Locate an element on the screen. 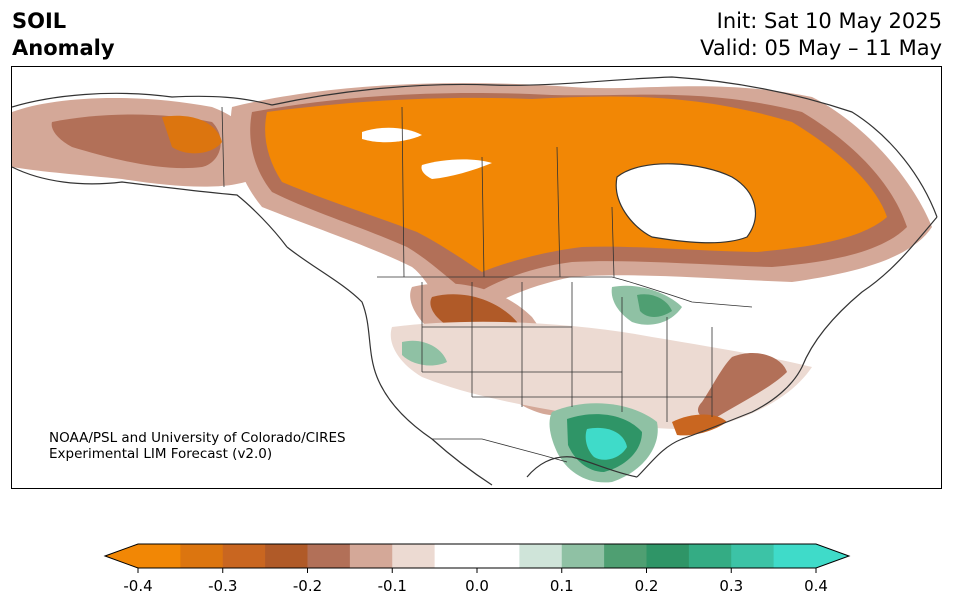 The width and height of the screenshot is (954, 612). colorbar-extend-max is located at coordinates (832, 556).